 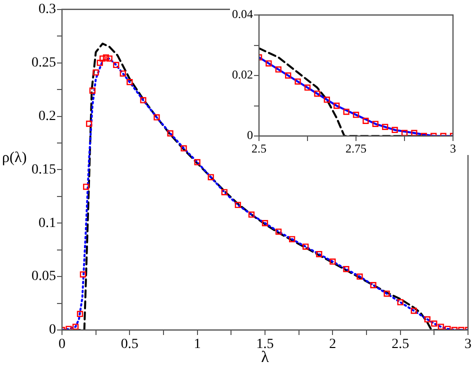 I want to click on y-tick-label: 0.05, so click(x=44, y=276).